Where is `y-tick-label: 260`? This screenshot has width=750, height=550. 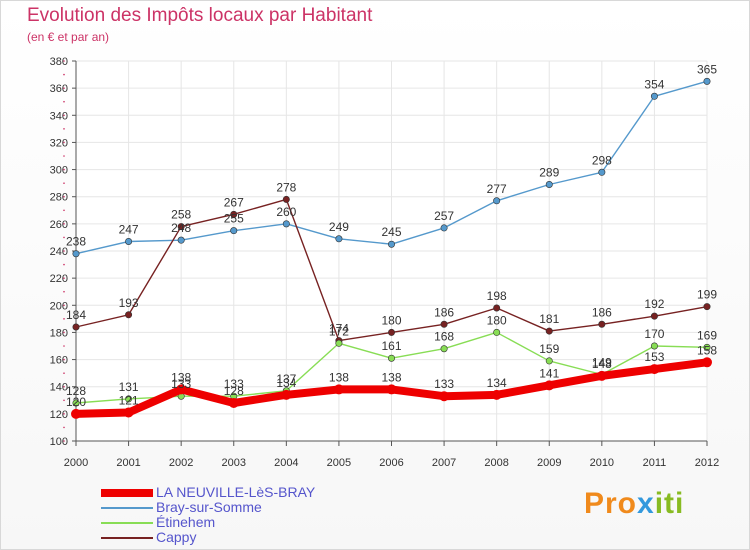 y-tick-label: 260 is located at coordinates (59, 225).